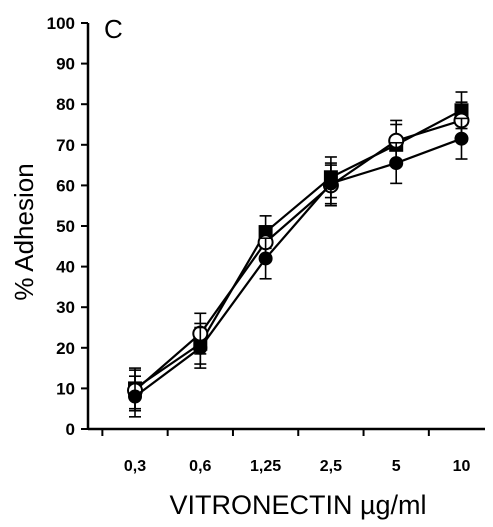 The width and height of the screenshot is (493, 527). I want to click on y-axis-ticks: 0 10 20 30 40 50 60 70 80 90 100, so click(67, 226).